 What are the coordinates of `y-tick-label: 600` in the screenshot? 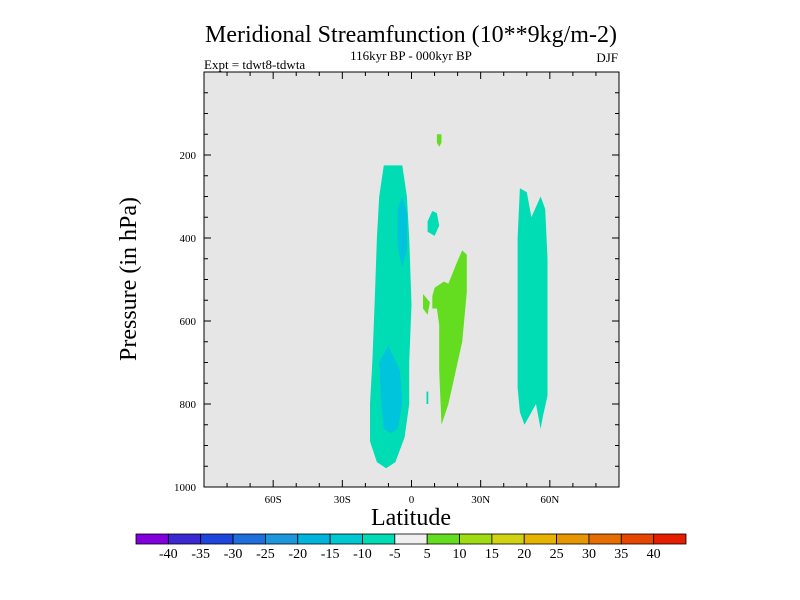 It's located at (188, 322).